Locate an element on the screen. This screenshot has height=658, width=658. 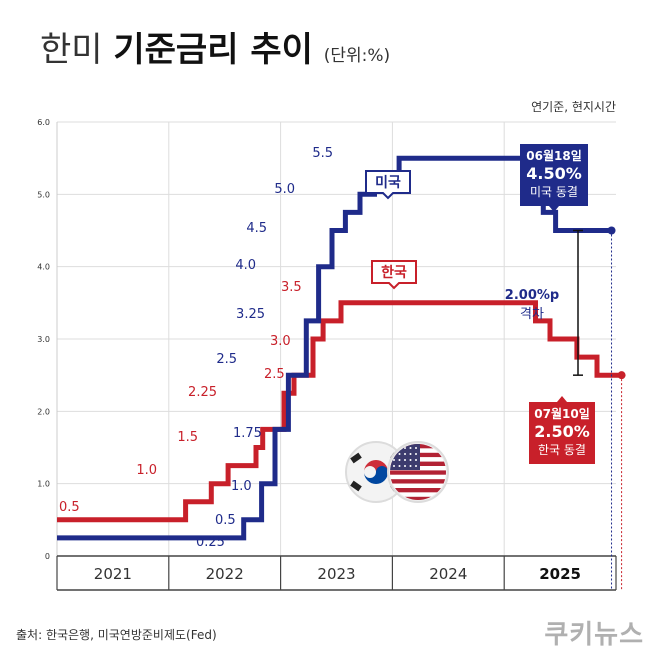
x-tick-label: 2022 is located at coordinates (225, 574).